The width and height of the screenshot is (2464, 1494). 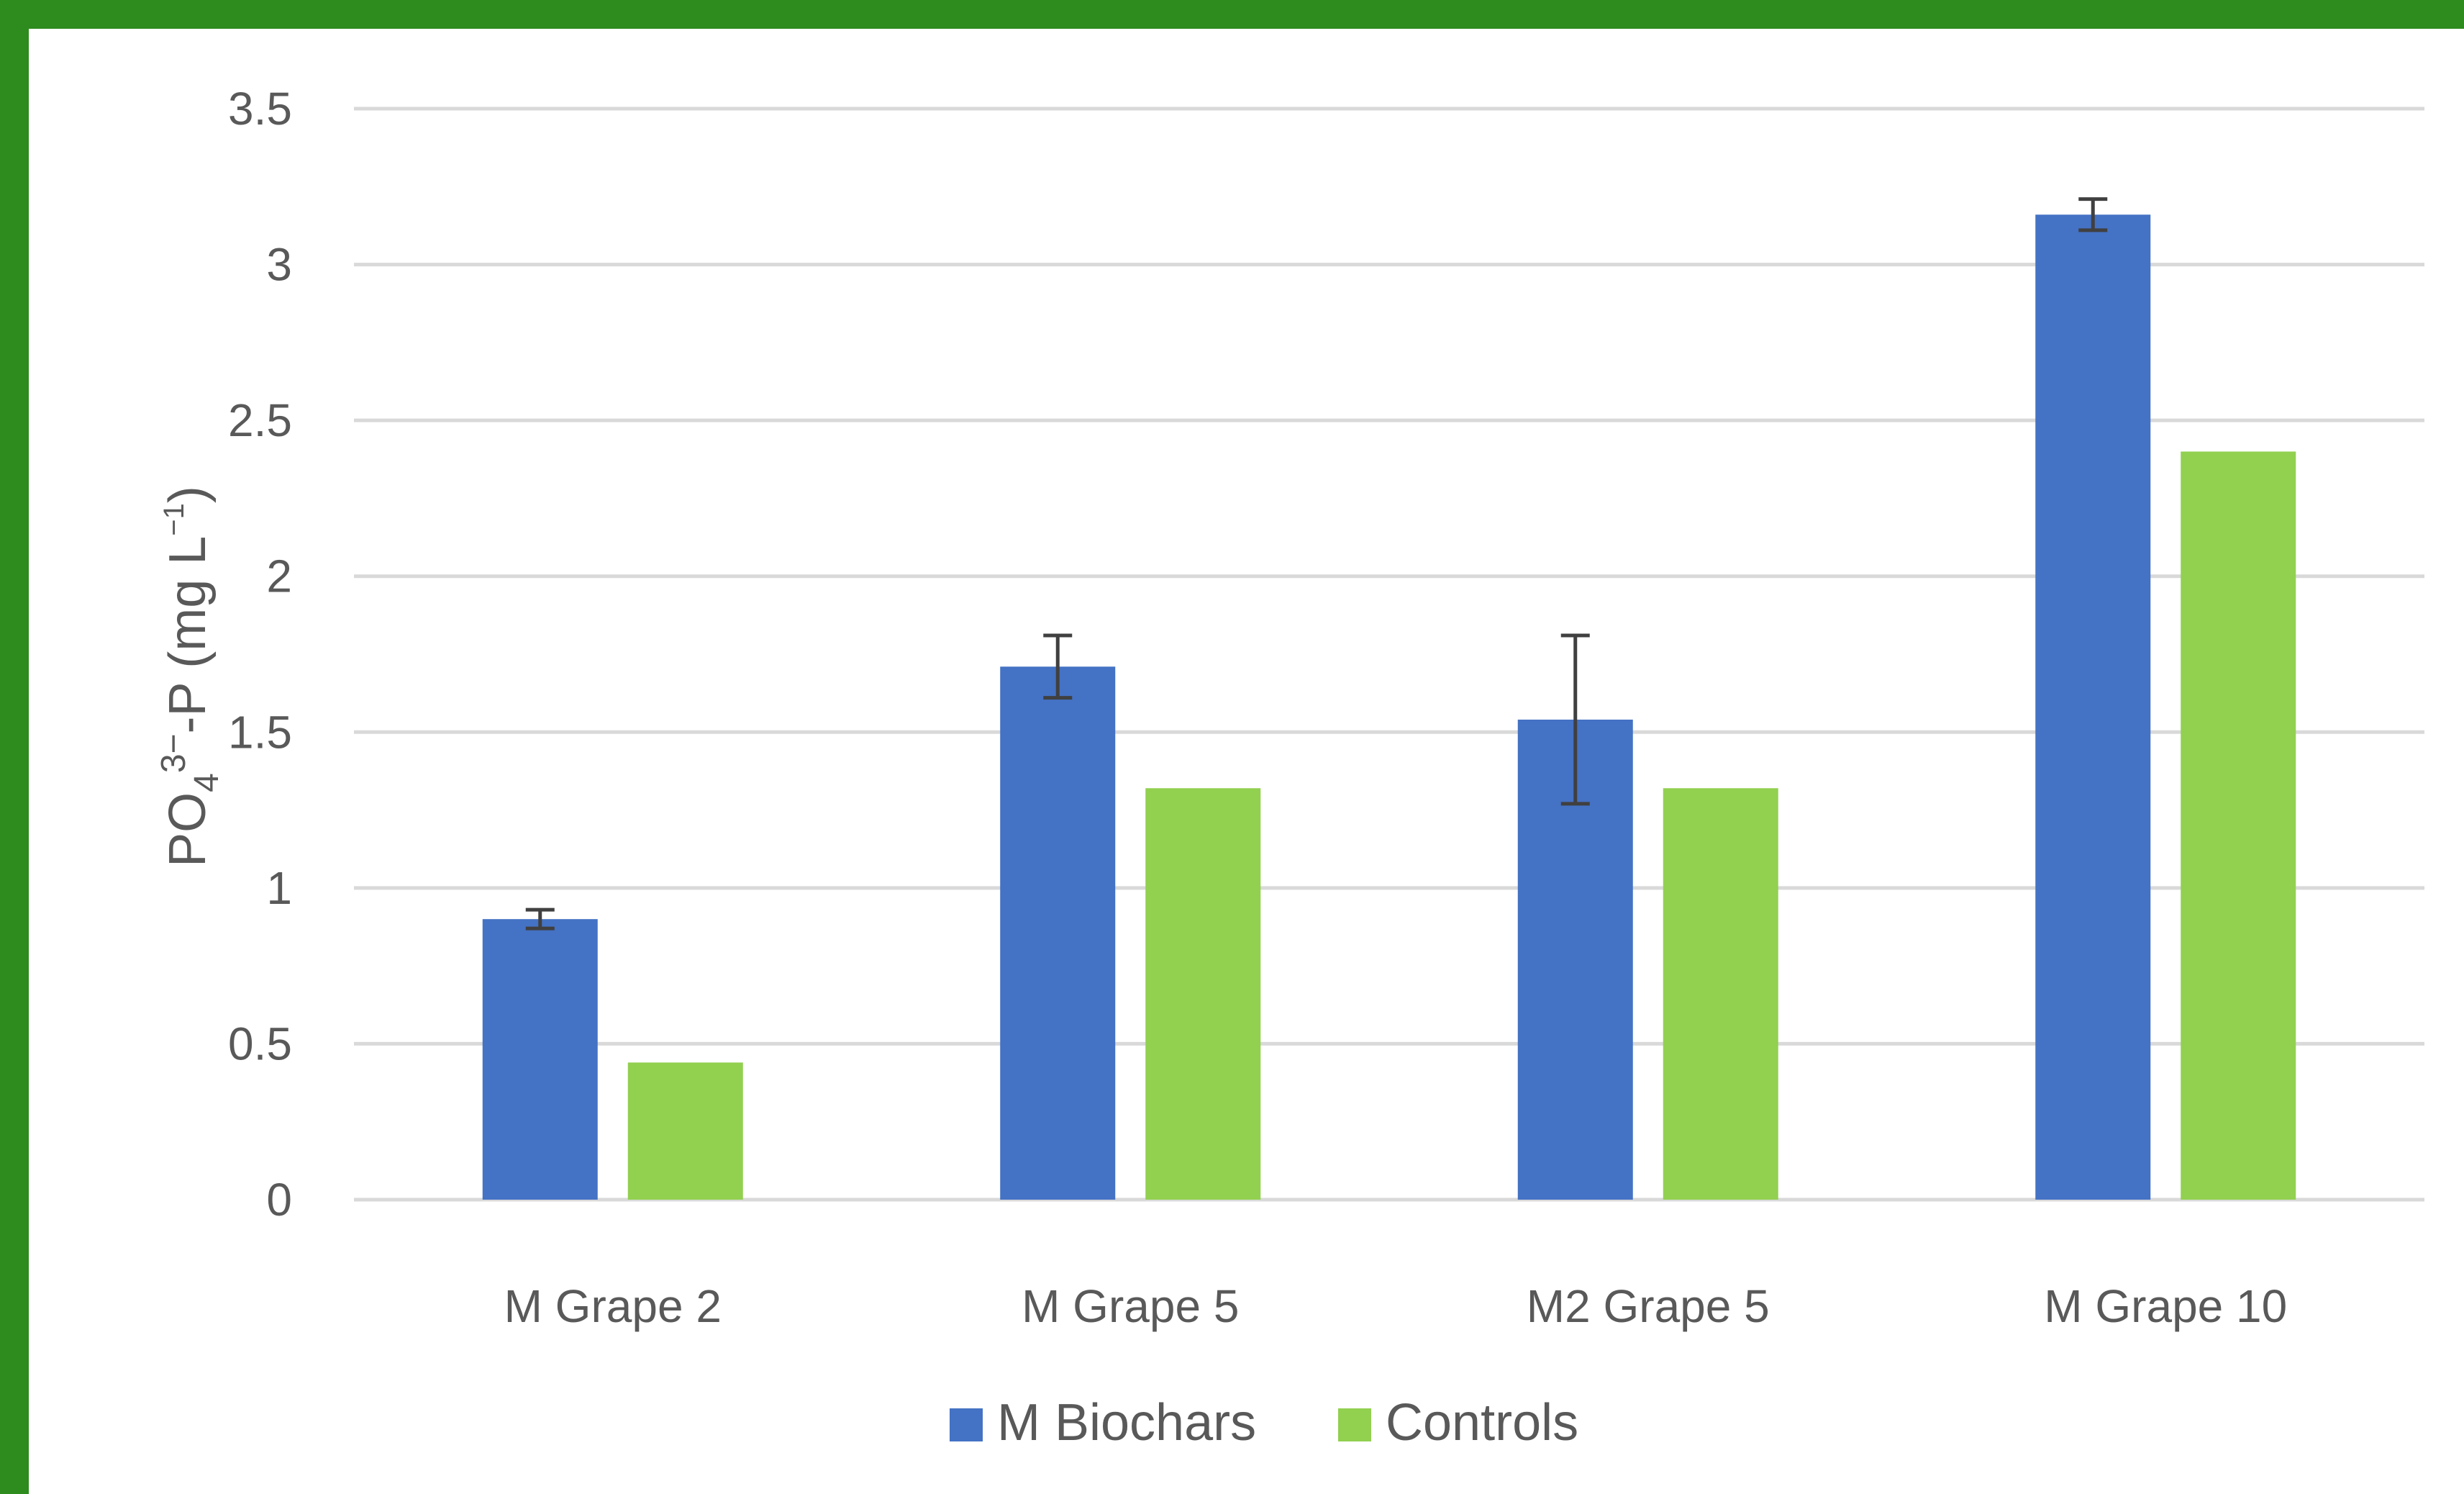 I want to click on x-tick-label: M Grape 2, so click(x=613, y=1306).